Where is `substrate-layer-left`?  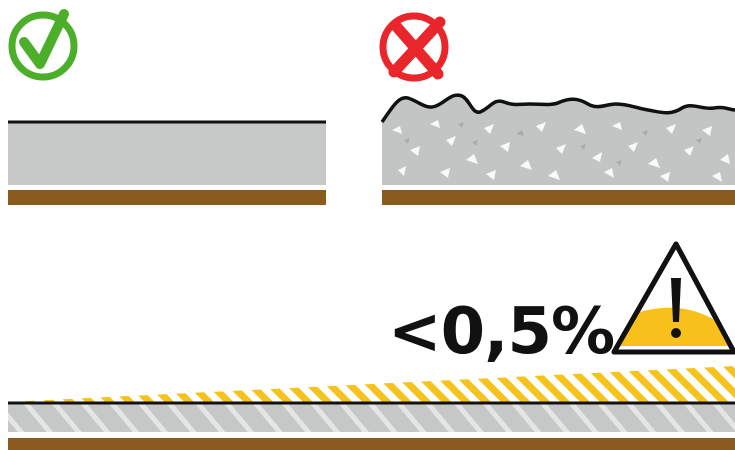 substrate-layer-left is located at coordinates (167, 197).